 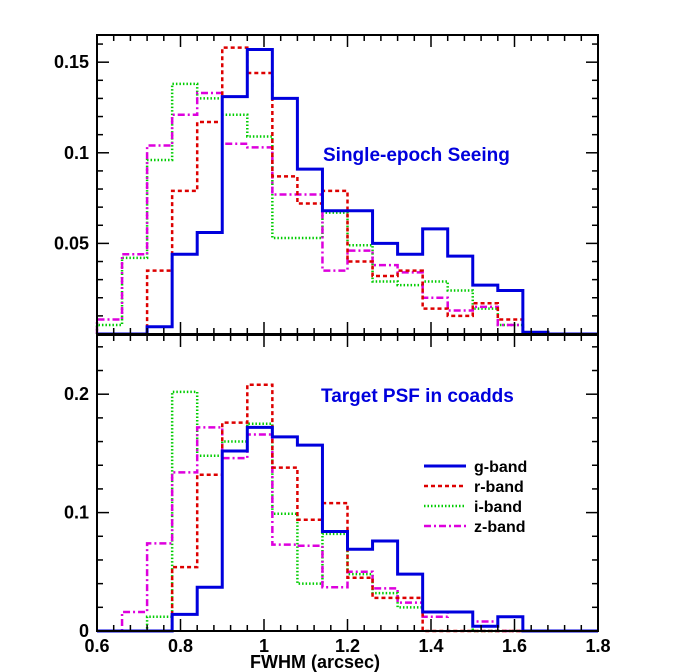 I want to click on x-tick-labels: 0.6 0.8 1 1.2 1.4 1.6 1.8, so click(x=347, y=646).